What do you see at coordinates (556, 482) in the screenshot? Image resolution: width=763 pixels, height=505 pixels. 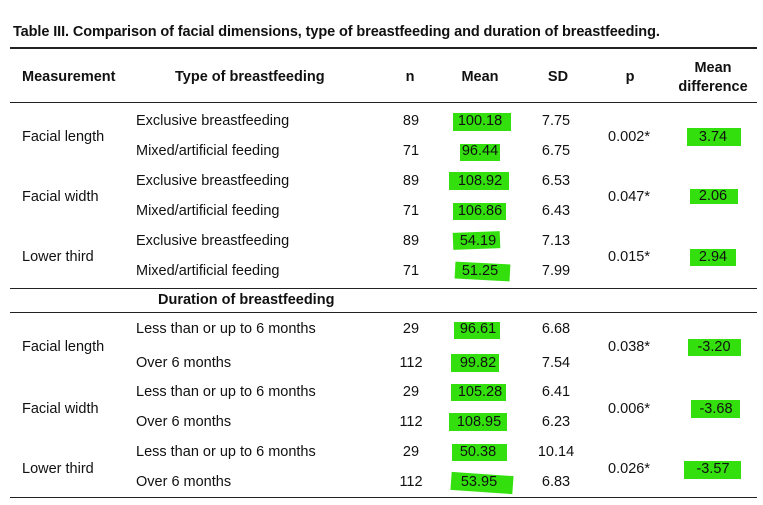 I see `sd-cell: 6.83` at bounding box center [556, 482].